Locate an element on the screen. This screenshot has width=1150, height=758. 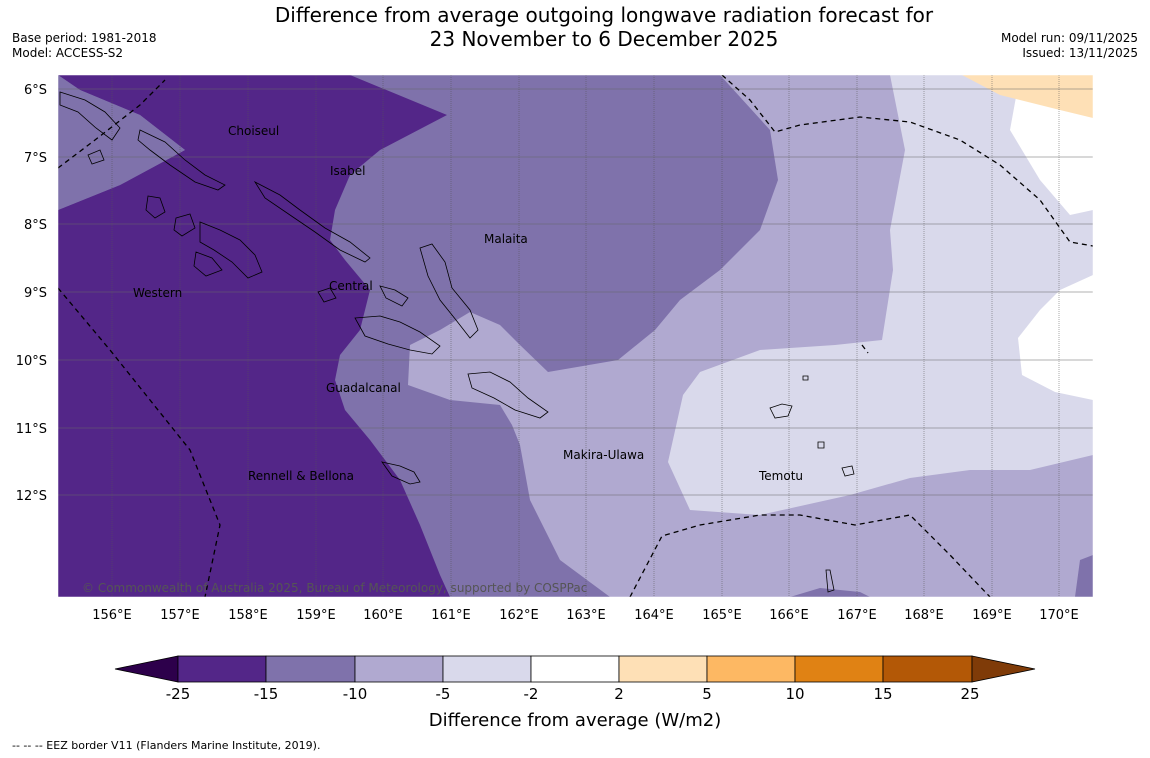
lon-tick: 160°E is located at coordinates (383, 615).